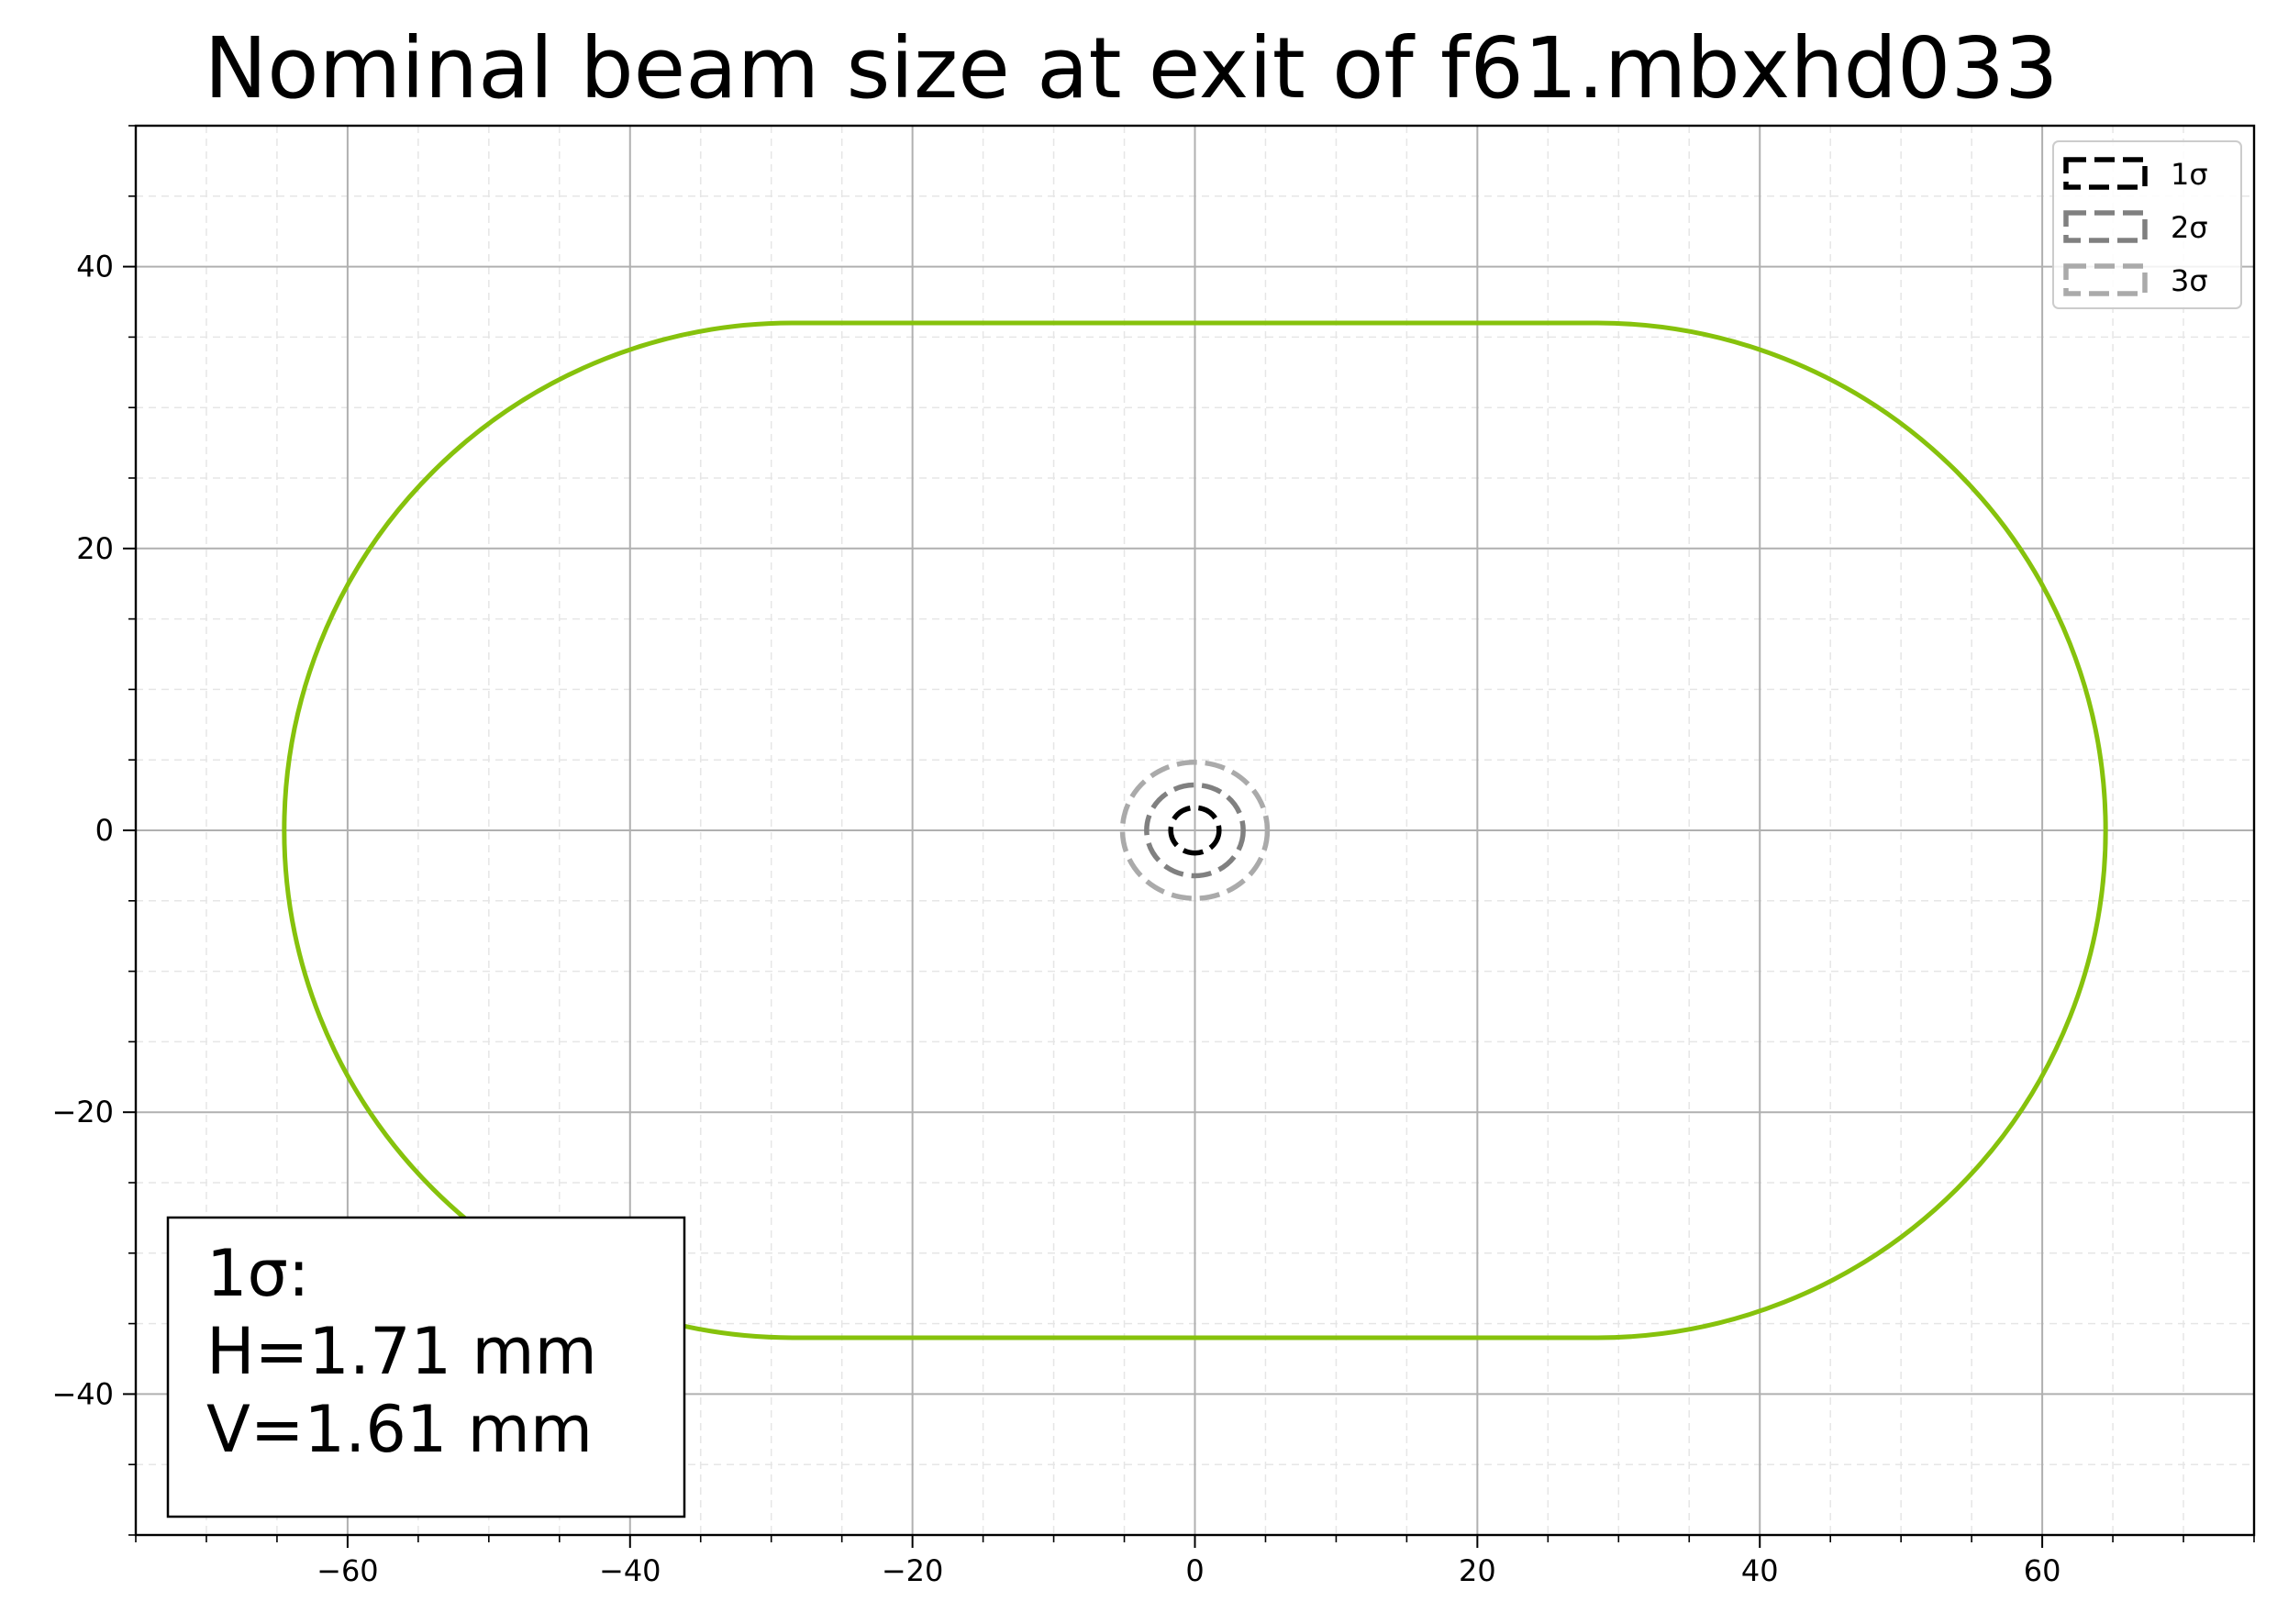  What do you see at coordinates (348, 1570) in the screenshot?
I see `x-tick-label: −60` at bounding box center [348, 1570].